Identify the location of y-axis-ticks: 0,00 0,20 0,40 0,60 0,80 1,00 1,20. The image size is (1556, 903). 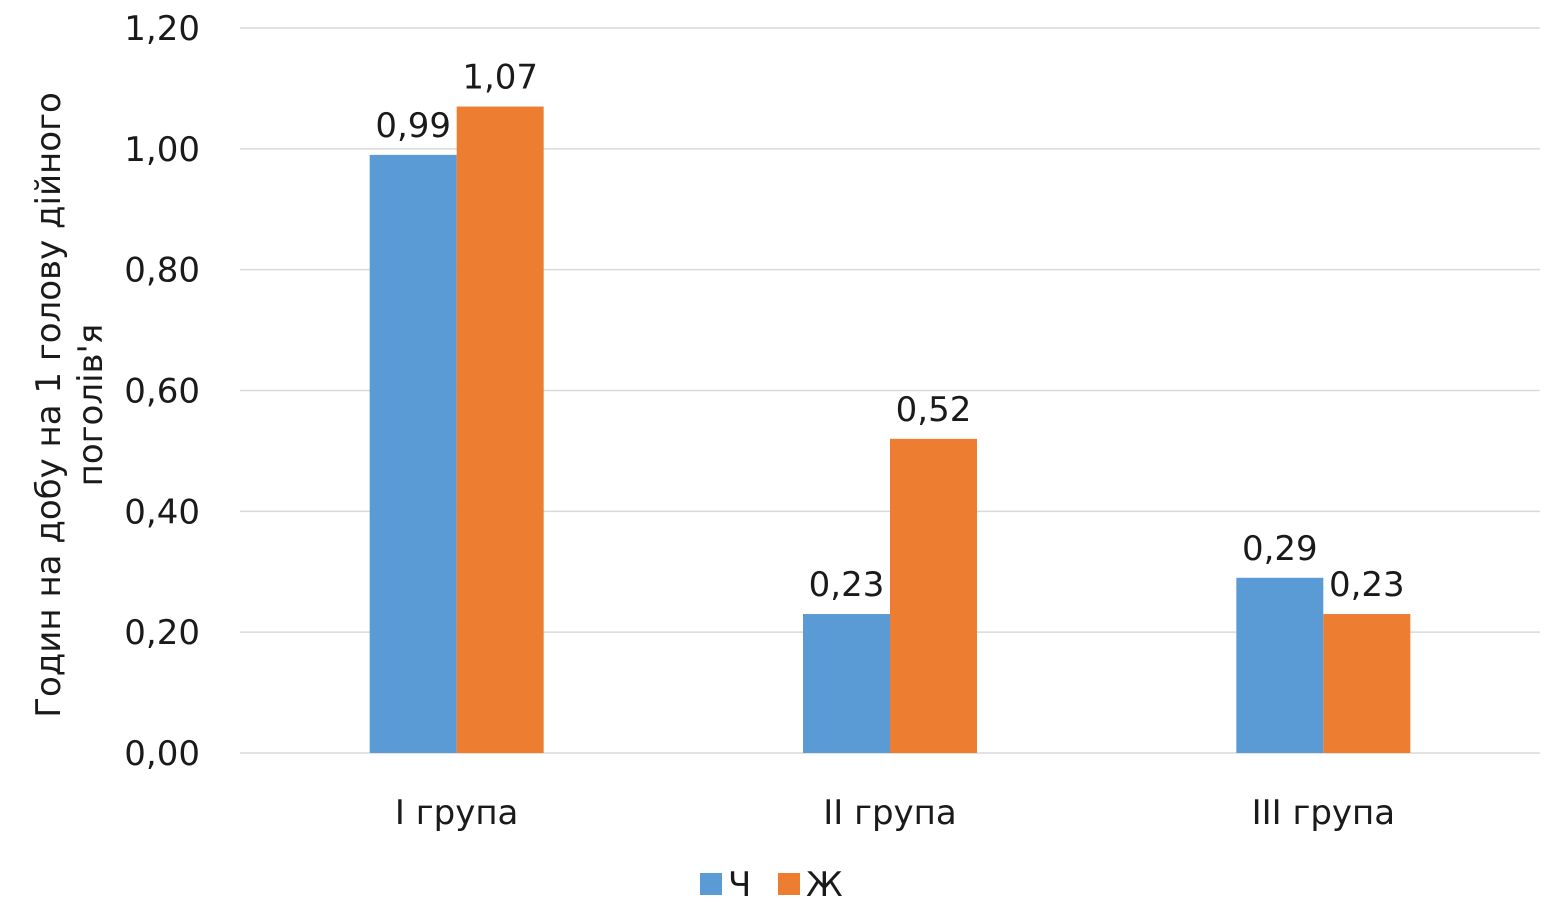
(162, 391).